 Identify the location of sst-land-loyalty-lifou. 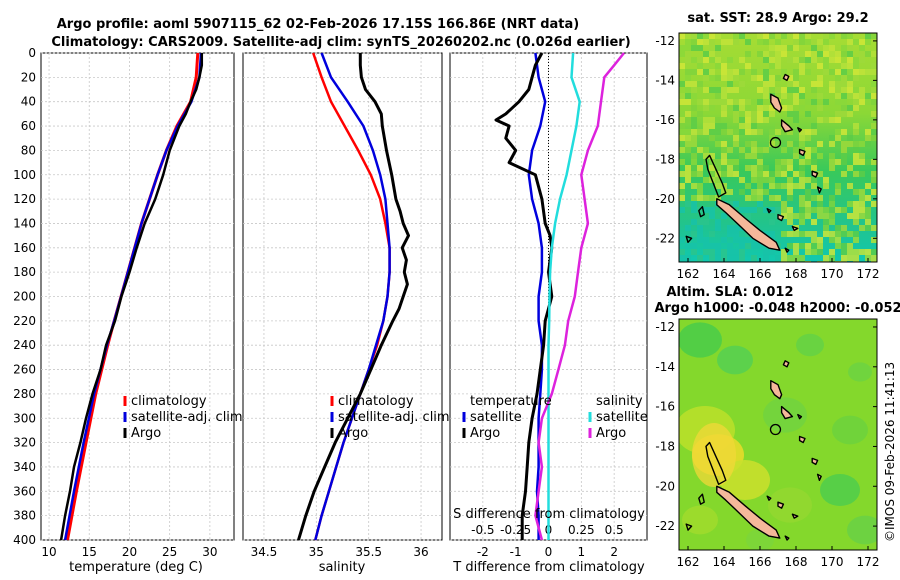
(781, 217).